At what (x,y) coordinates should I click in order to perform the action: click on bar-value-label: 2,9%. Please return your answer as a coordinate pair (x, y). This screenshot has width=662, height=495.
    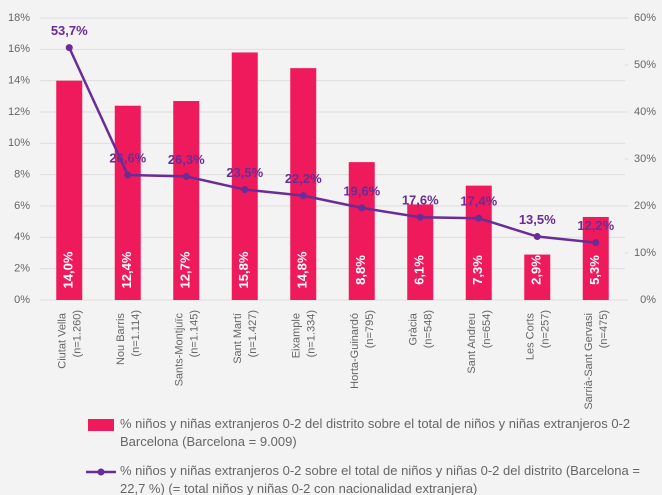
    Looking at the image, I should click on (536, 270).